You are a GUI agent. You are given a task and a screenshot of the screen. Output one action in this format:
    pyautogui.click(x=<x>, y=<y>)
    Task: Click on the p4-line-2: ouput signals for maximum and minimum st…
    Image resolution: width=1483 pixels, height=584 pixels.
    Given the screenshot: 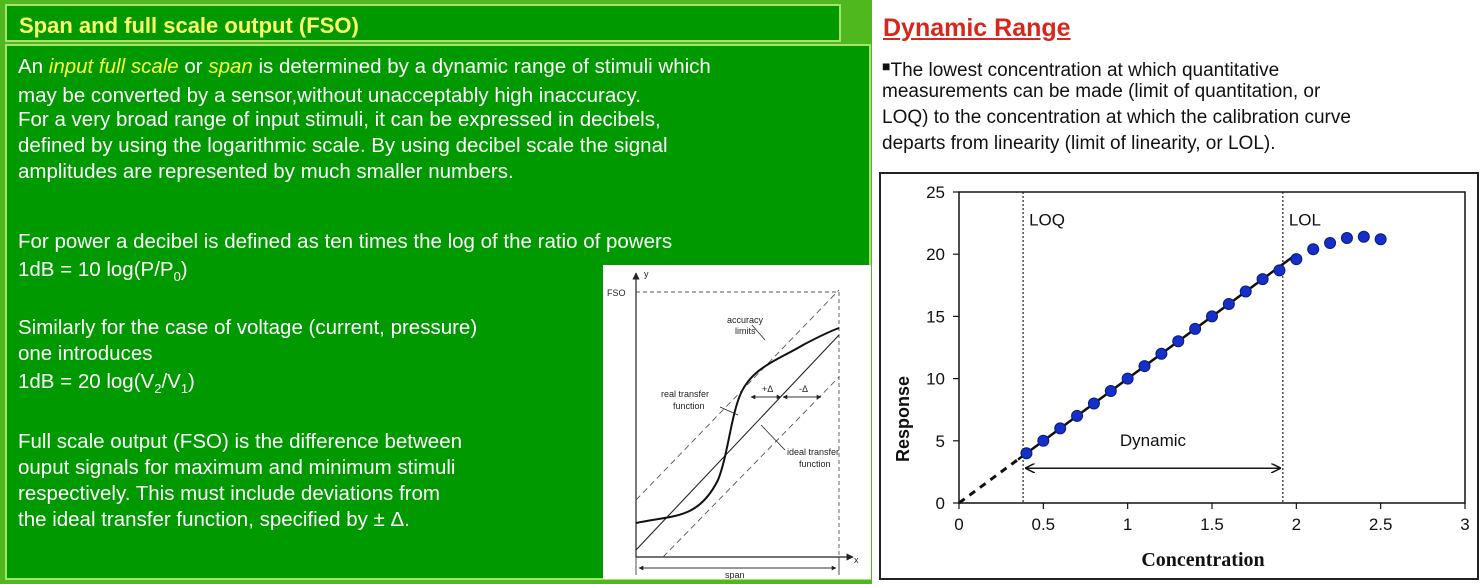 What is the action you would take?
    pyautogui.click(x=237, y=467)
    